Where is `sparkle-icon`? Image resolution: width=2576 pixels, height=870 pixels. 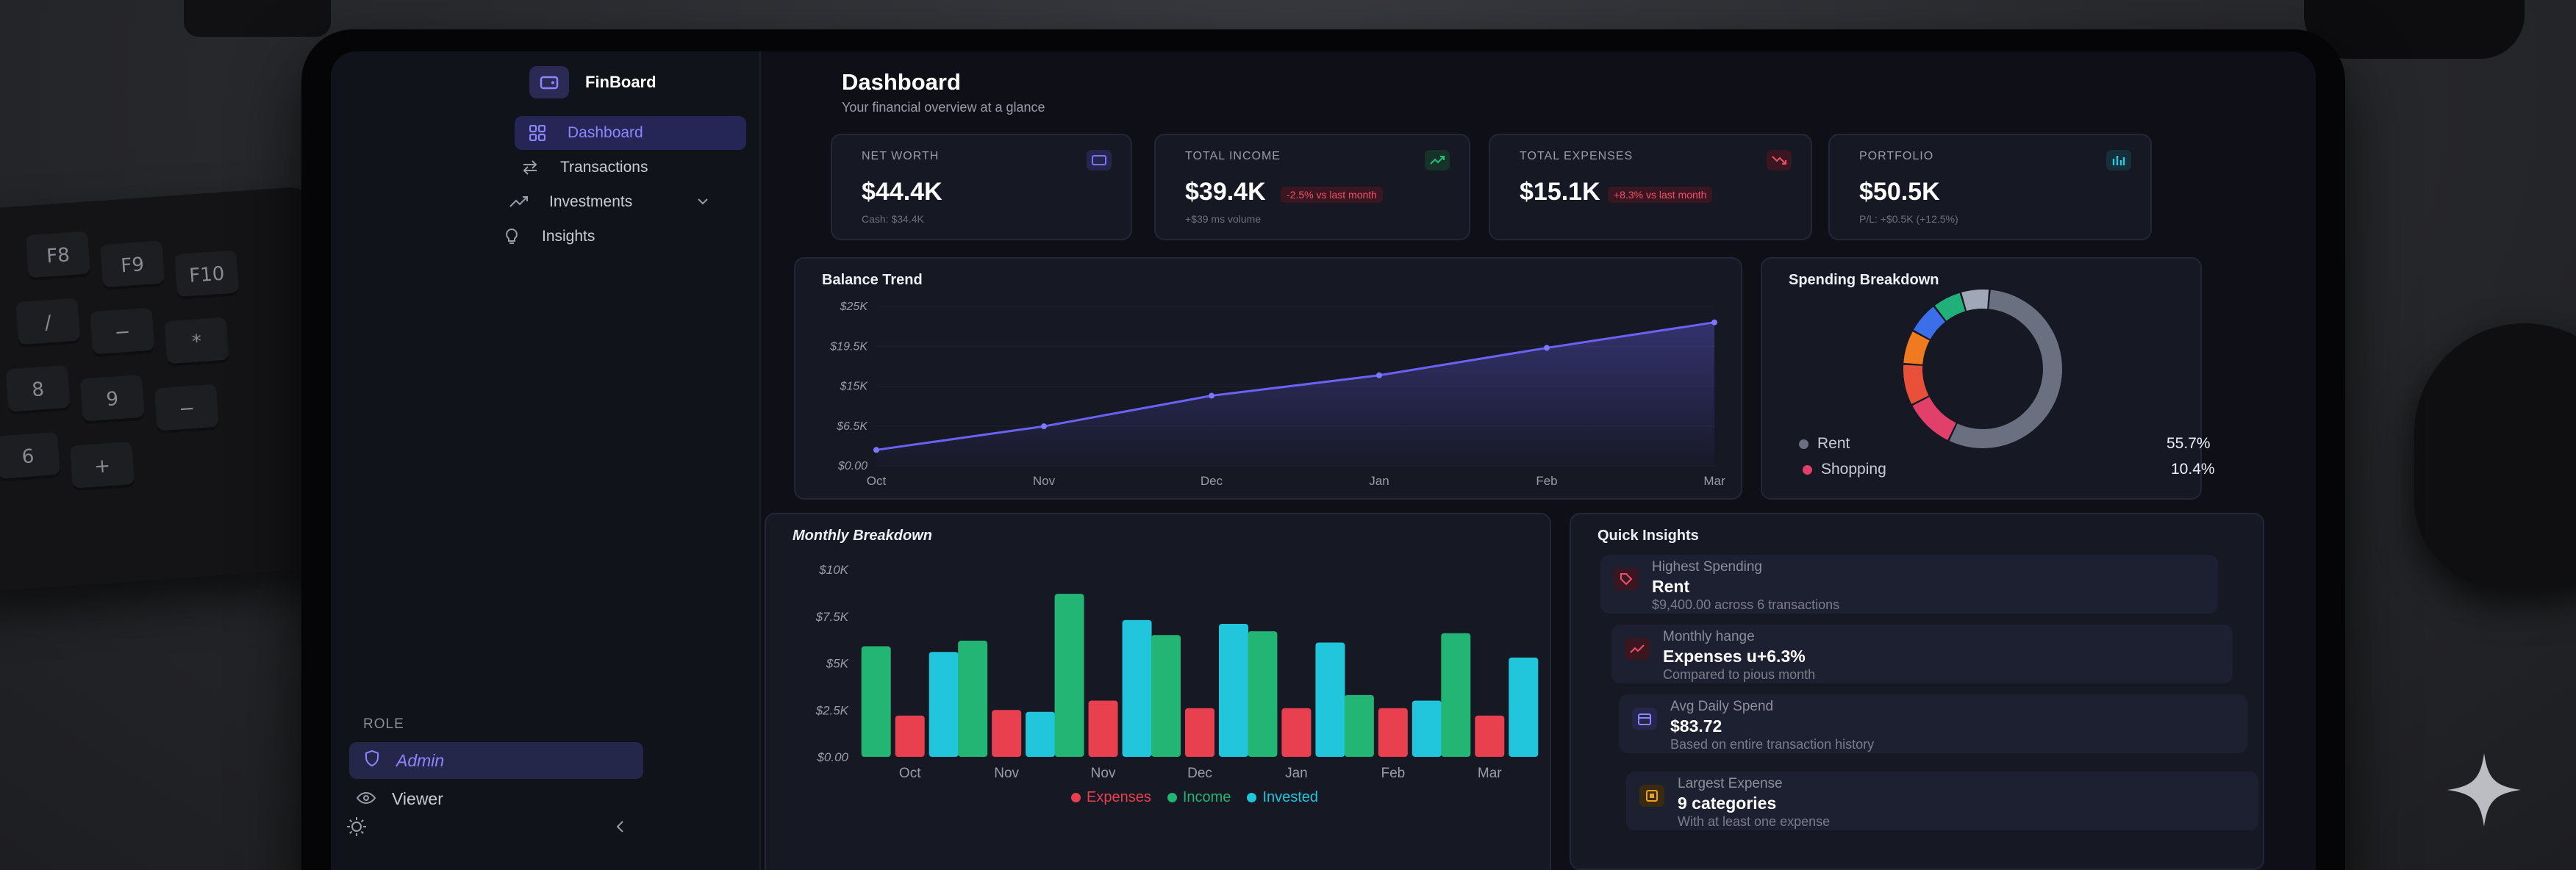 sparkle-icon is located at coordinates (2484, 791).